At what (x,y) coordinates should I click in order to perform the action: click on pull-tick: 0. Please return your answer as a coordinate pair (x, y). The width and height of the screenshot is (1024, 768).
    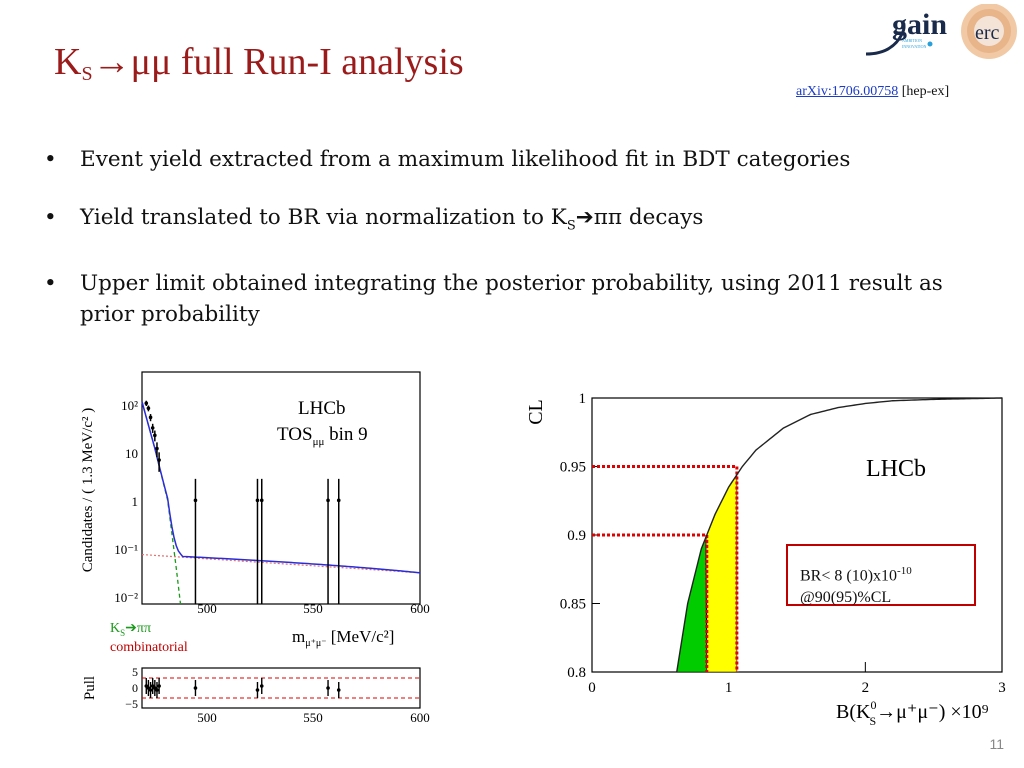
    Looking at the image, I should click on (135, 688).